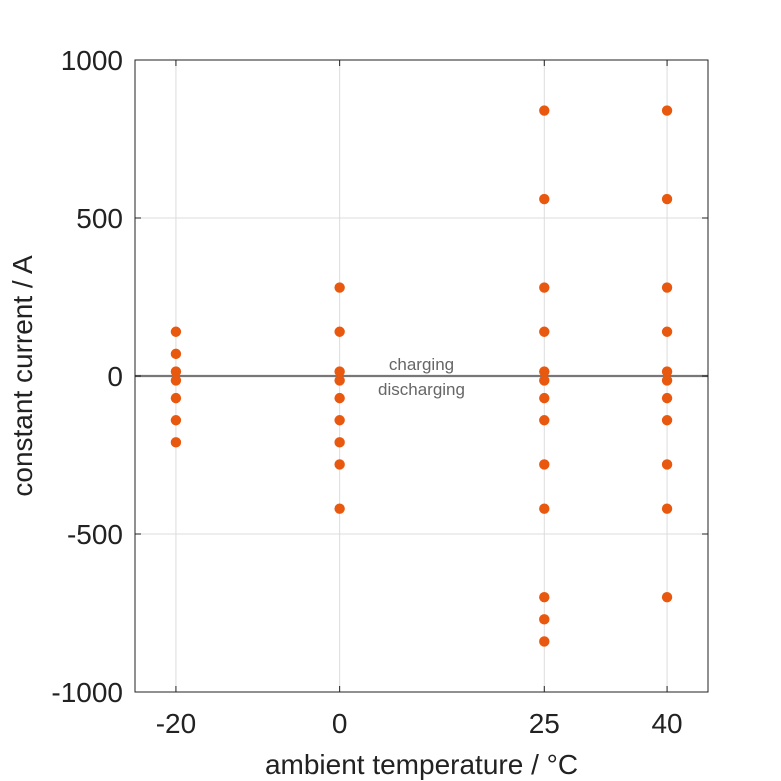 This screenshot has height=781, width=781. What do you see at coordinates (666, 723) in the screenshot?
I see `x-tick-label: 40` at bounding box center [666, 723].